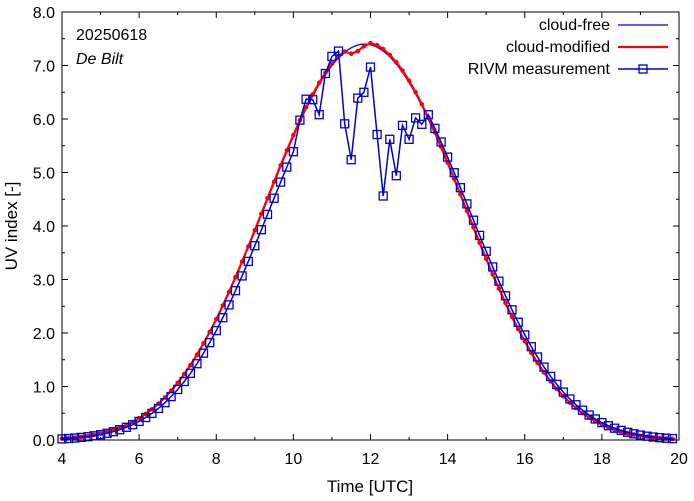  What do you see at coordinates (44, 441) in the screenshot?
I see `y-tick-label: 0.0` at bounding box center [44, 441].